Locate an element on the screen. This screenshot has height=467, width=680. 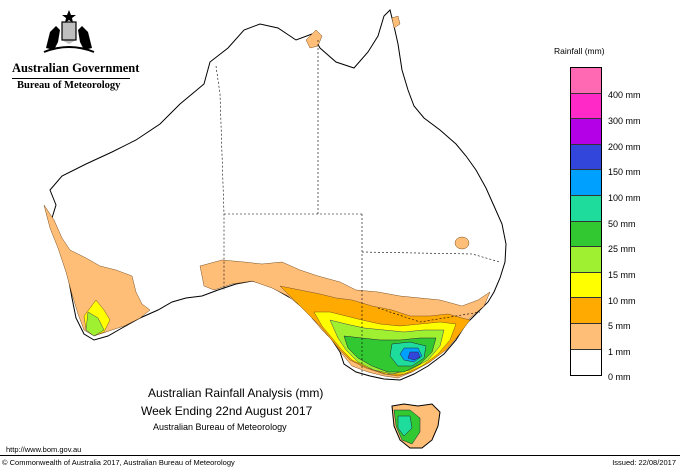
tasmania-rain-core is located at coordinates (405, 426).